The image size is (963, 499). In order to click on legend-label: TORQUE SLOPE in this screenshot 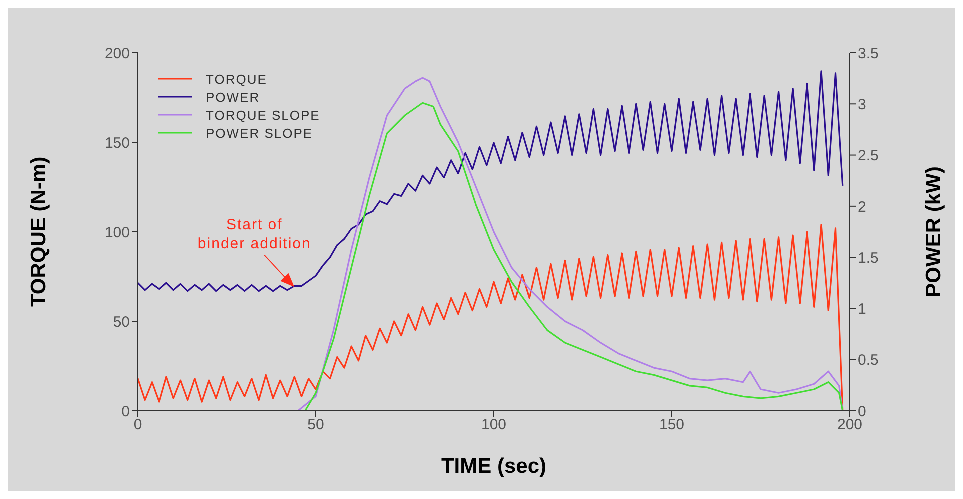, I will do `click(263, 115)`.